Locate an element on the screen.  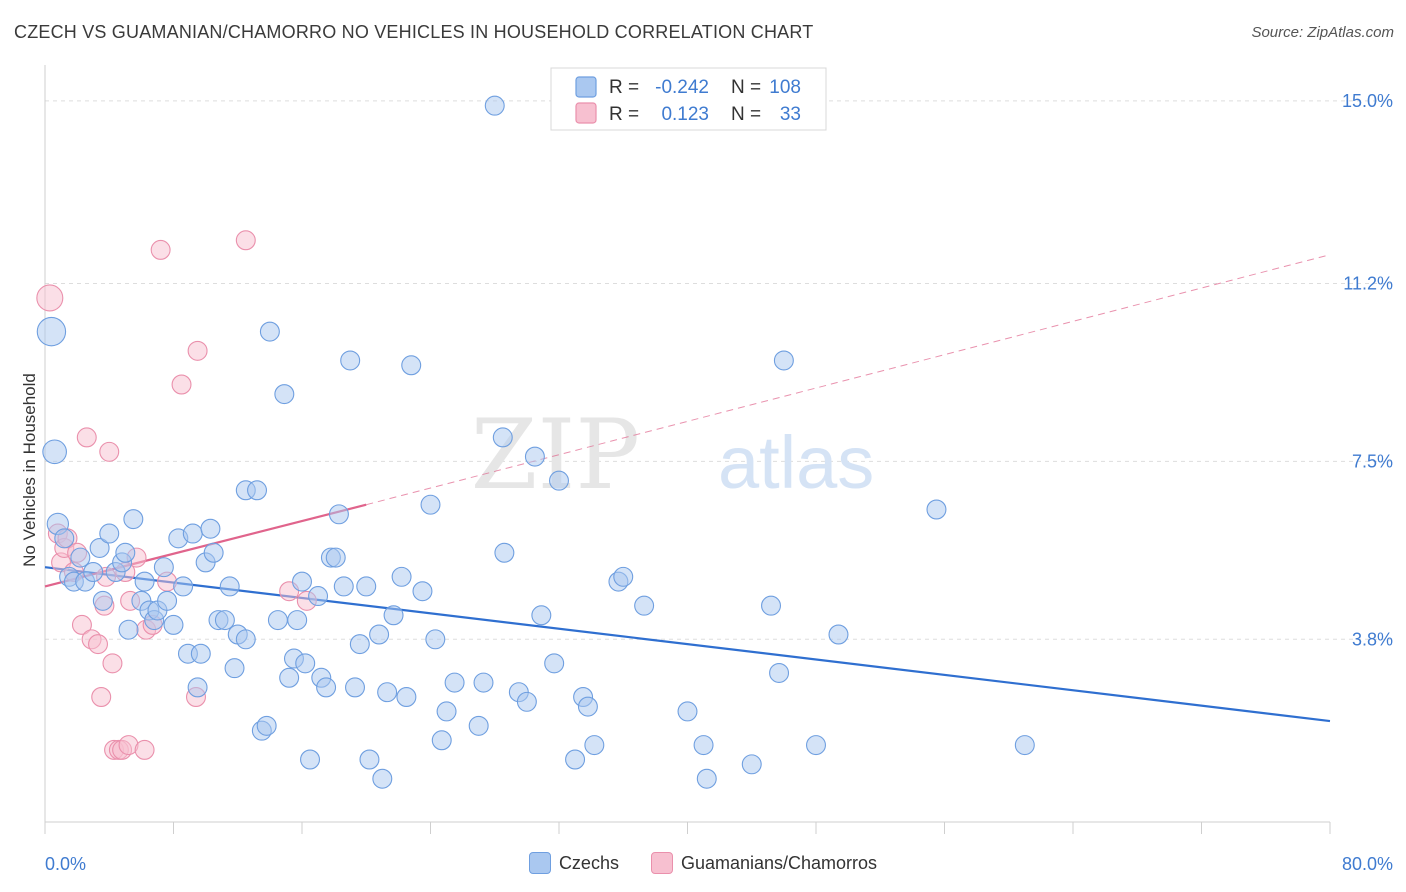
legend-item-guamanians: Guamanians/Chamorros is located at coordinates (763, 863).